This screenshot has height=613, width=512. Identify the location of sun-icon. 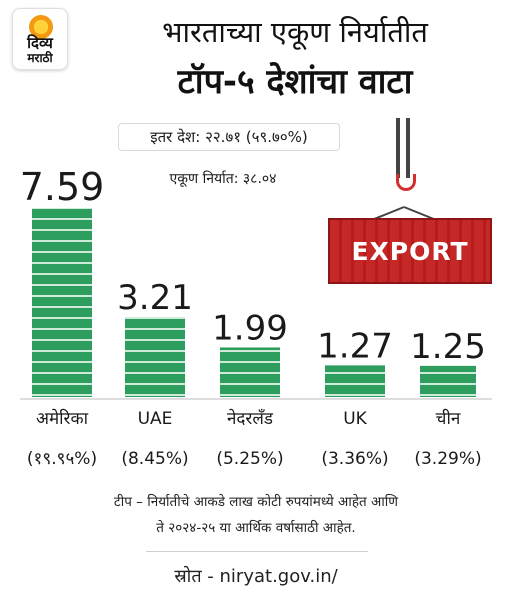
(41, 27).